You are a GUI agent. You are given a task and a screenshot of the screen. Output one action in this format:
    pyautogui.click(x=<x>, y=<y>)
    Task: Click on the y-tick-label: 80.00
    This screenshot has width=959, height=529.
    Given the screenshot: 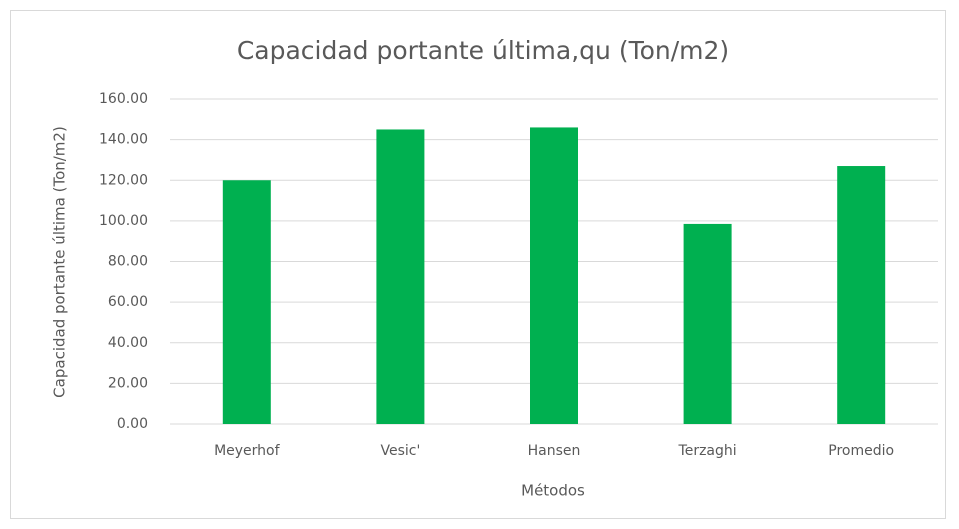 What is the action you would take?
    pyautogui.click(x=128, y=262)
    